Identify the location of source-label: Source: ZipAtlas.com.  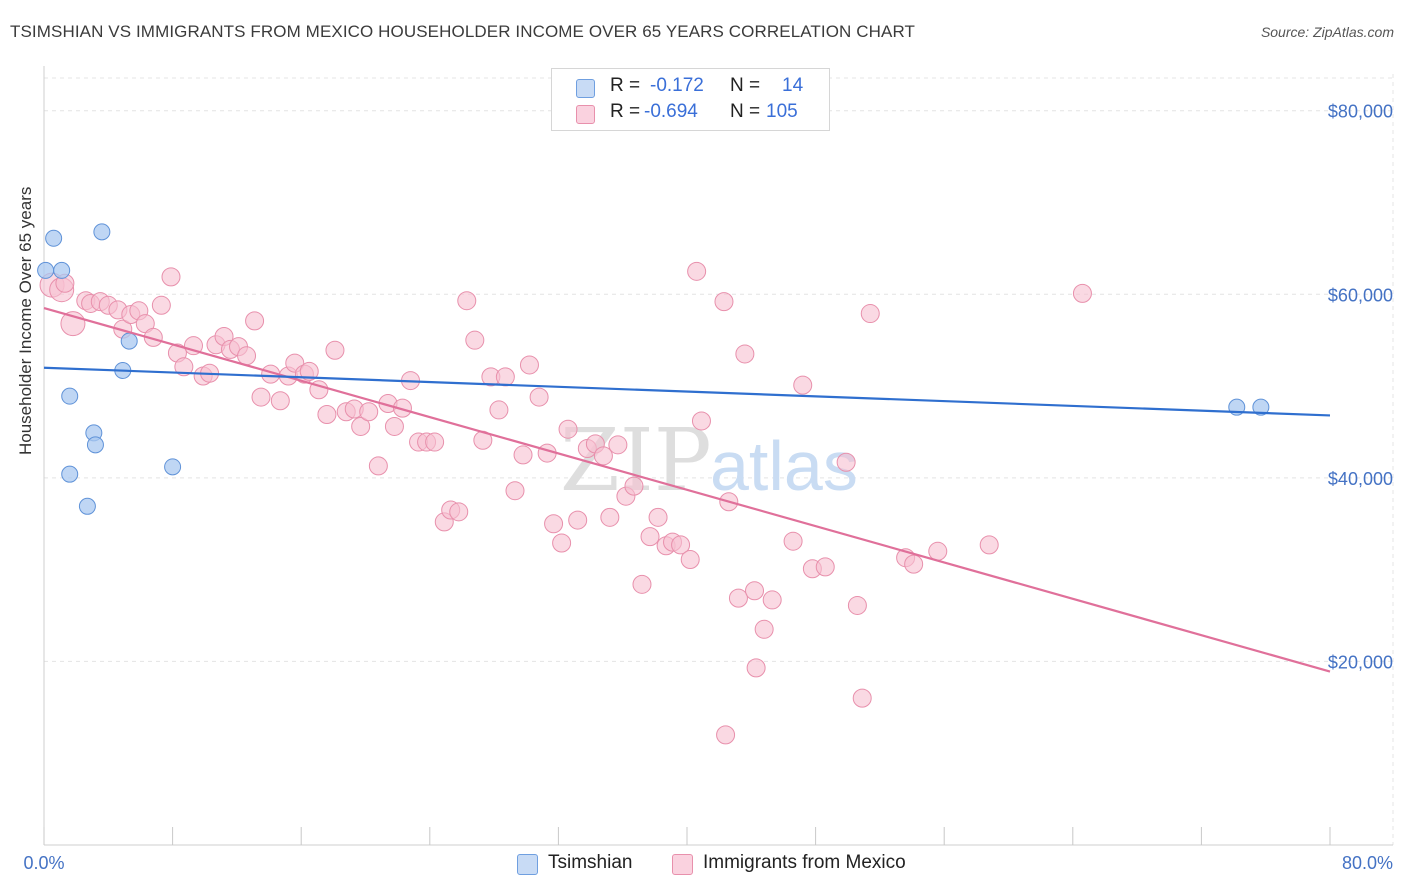
(1327, 32).